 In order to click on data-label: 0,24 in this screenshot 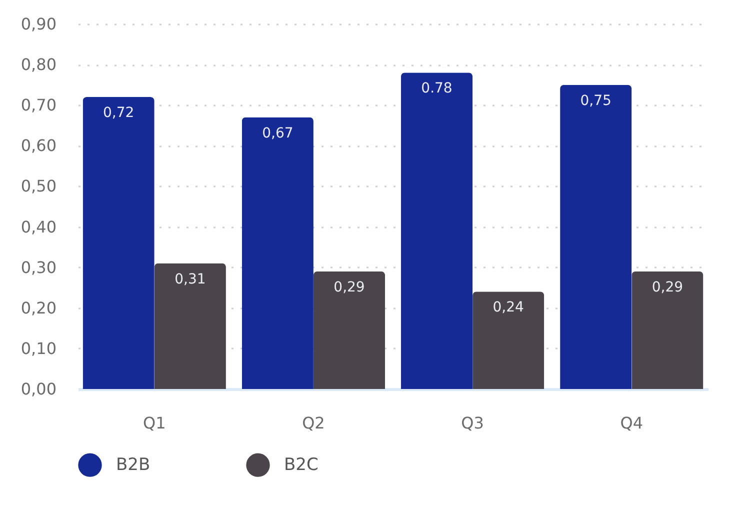, I will do `click(508, 308)`.